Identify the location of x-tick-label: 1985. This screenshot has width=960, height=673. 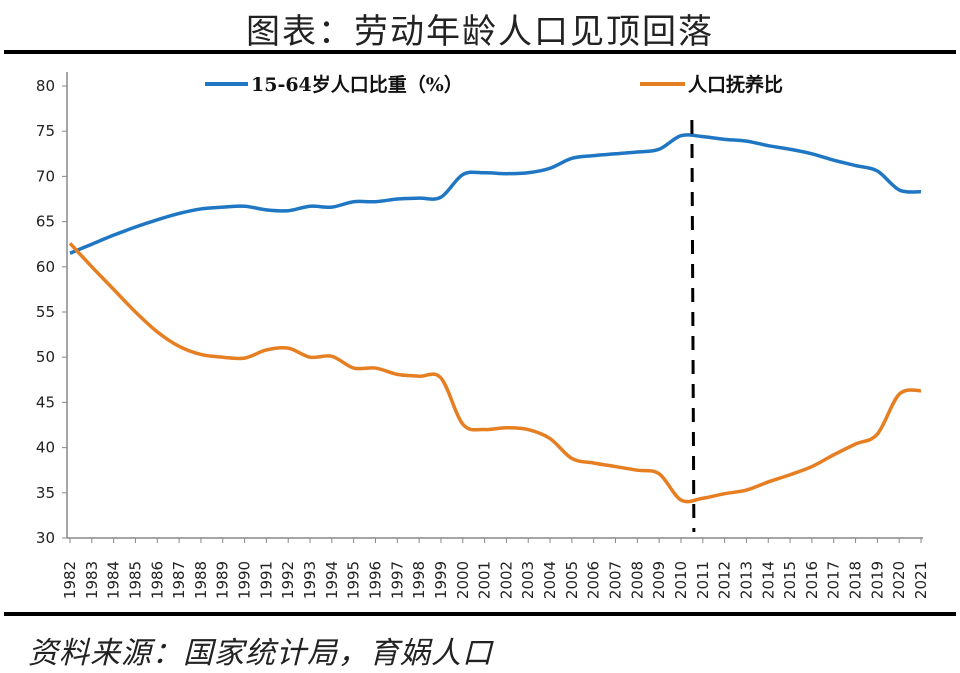
(135, 580).